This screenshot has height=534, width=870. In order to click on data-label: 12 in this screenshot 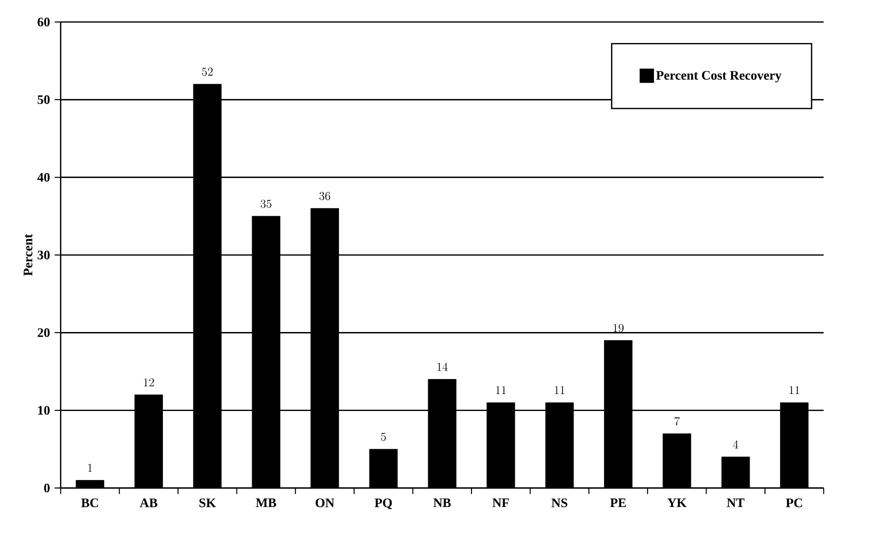, I will do `click(149, 382)`.